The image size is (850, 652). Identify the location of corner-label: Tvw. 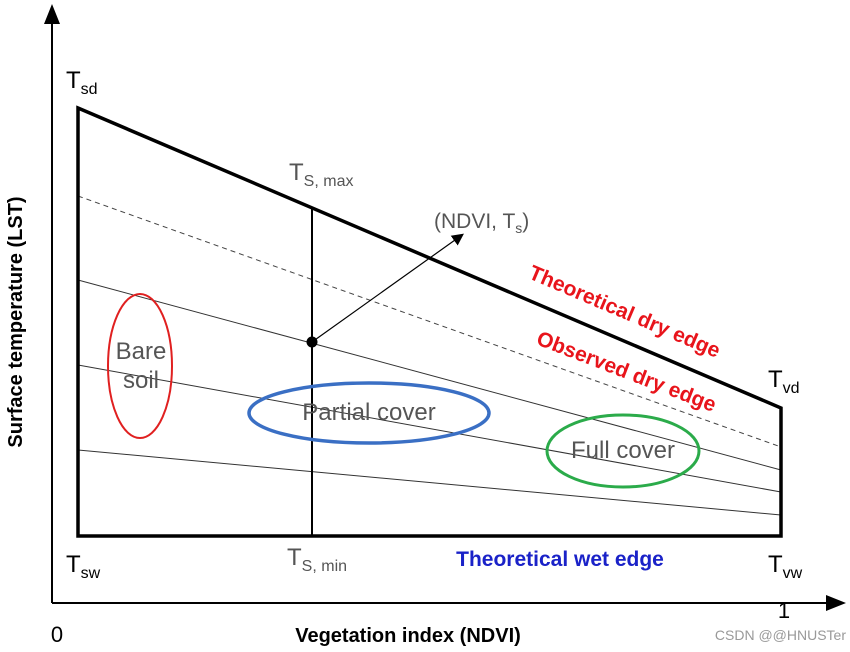
(785, 566).